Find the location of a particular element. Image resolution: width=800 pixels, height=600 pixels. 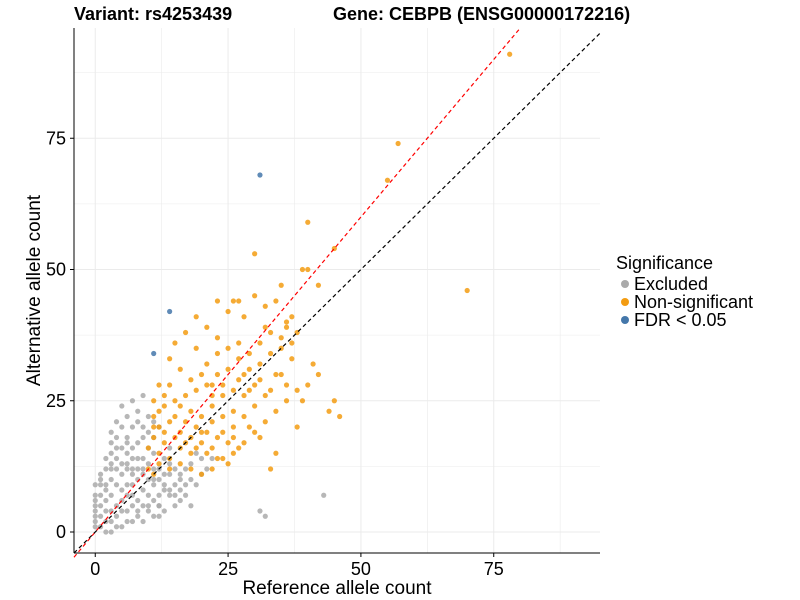

legend-label-excluded: Excluded is located at coordinates (671, 283).